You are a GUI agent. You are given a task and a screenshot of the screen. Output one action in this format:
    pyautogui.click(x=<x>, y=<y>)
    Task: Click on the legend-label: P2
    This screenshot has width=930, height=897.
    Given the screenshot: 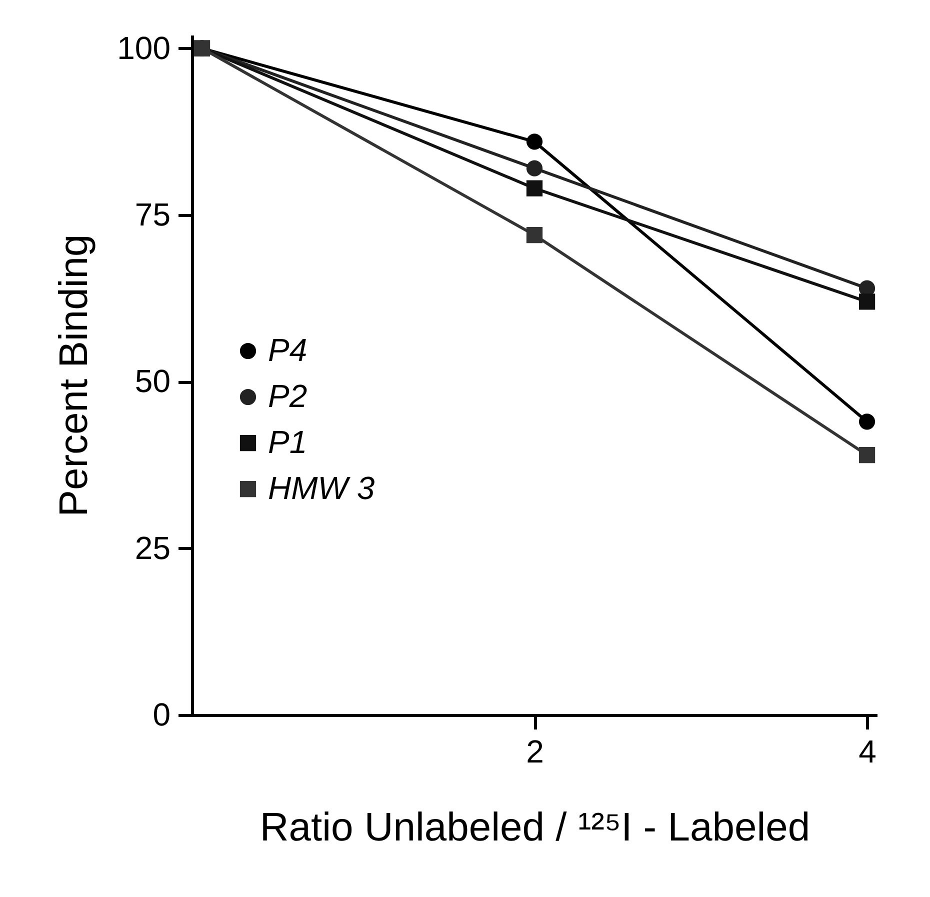 What is the action you would take?
    pyautogui.click(x=288, y=396)
    